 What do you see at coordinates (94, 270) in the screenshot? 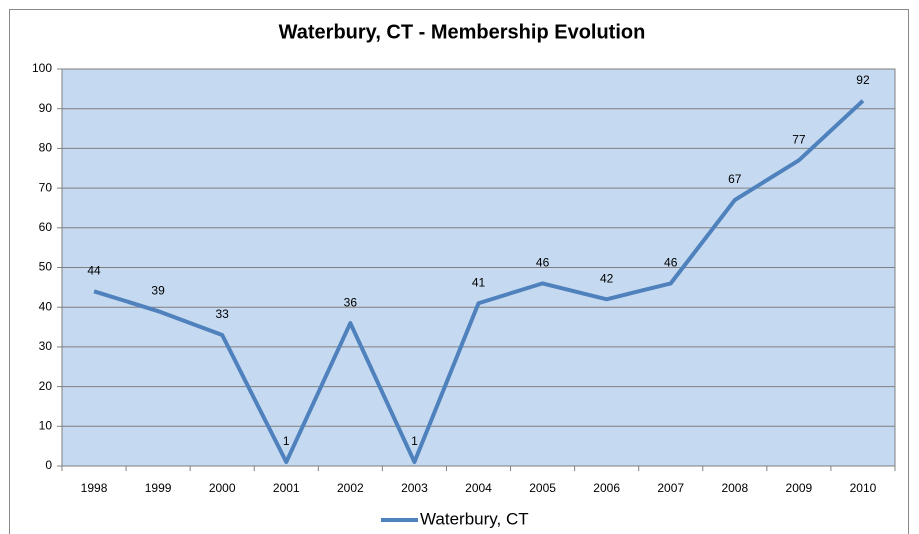
I see `data-label: 44` at bounding box center [94, 270].